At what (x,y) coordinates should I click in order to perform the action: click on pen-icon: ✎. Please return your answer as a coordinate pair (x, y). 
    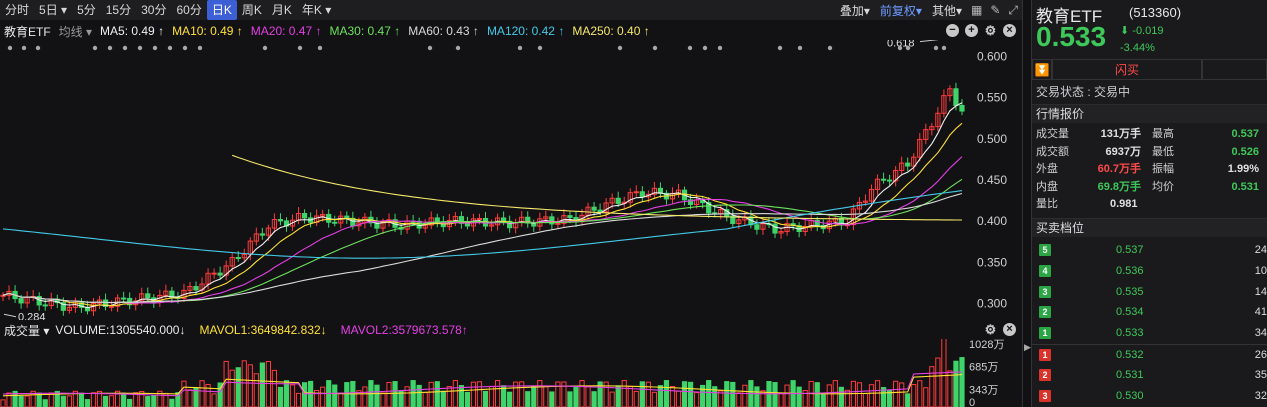
    Looking at the image, I should click on (995, 10).